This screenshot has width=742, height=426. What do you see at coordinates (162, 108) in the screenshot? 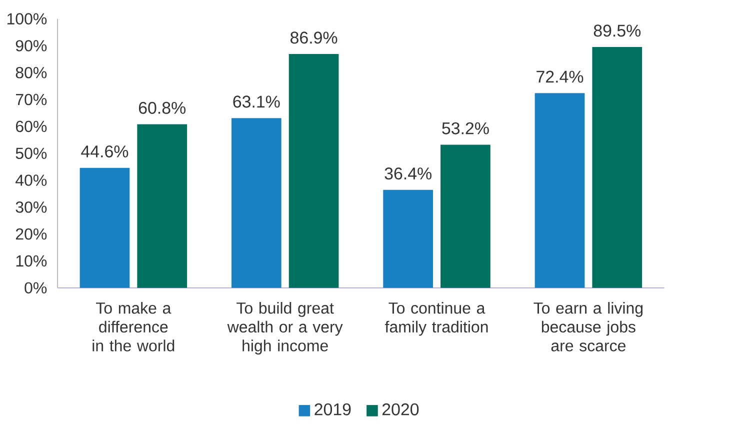
I see `data-label: 60.8%` at bounding box center [162, 108].